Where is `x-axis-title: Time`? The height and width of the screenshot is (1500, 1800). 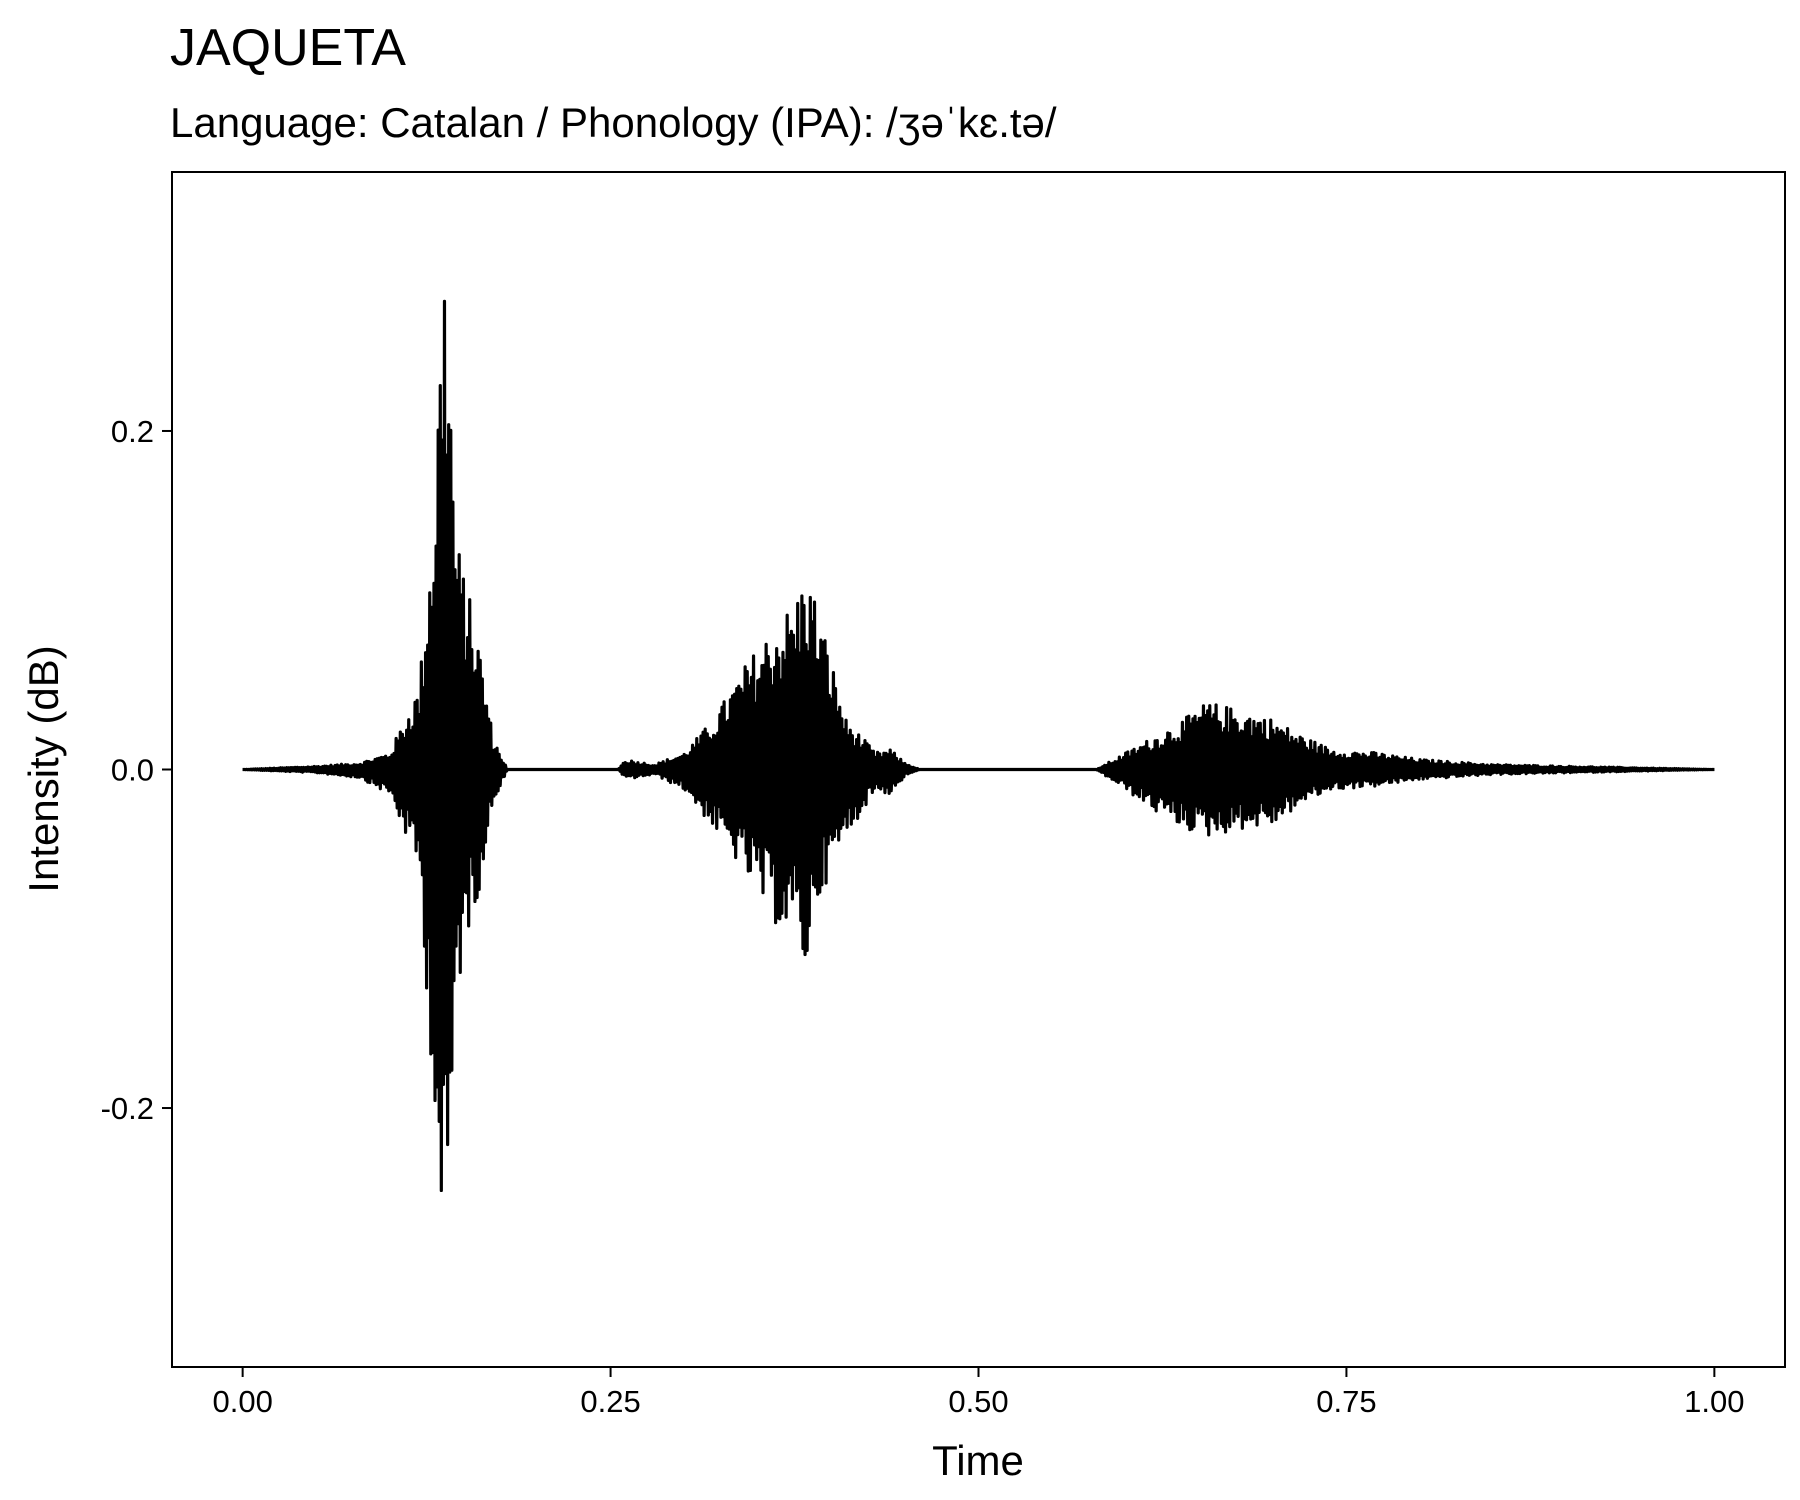
x-axis-title: Time is located at coordinates (978, 1460).